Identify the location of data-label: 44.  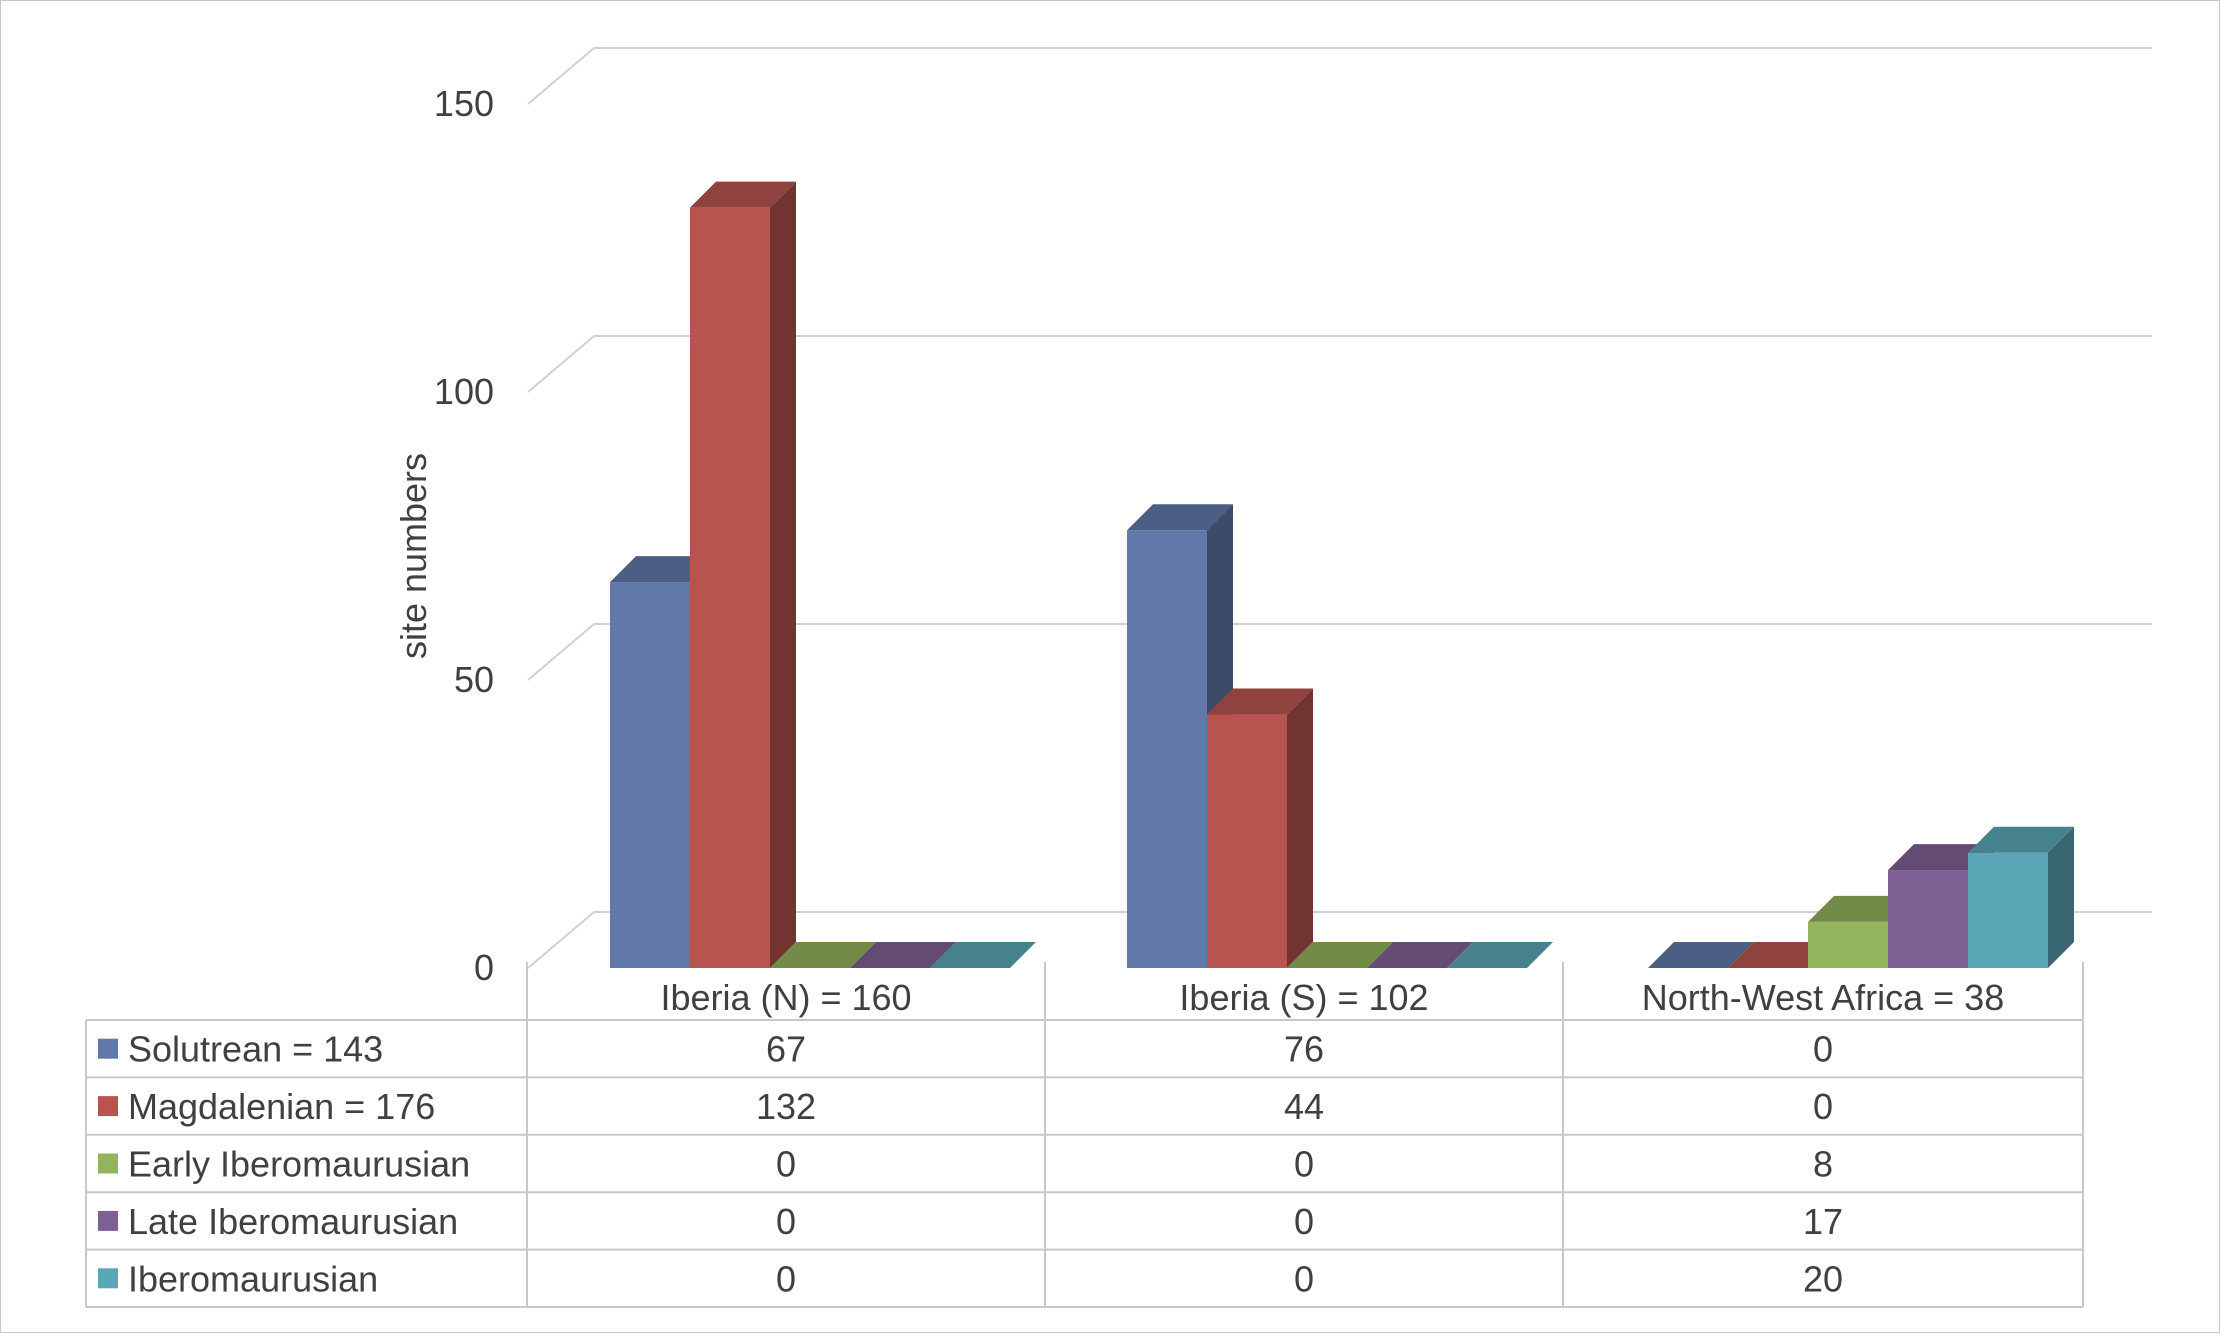
(1304, 1106).